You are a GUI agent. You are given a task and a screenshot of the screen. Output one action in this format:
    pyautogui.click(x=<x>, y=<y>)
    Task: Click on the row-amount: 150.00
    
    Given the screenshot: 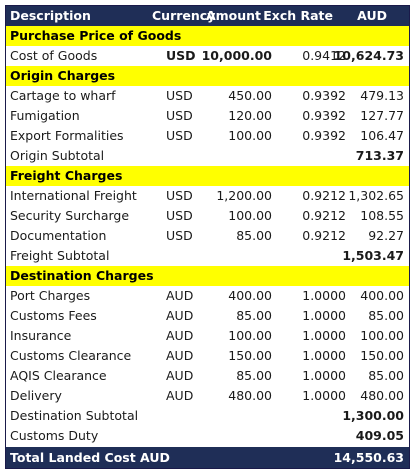 What is the action you would take?
    pyautogui.click(x=250, y=355)
    